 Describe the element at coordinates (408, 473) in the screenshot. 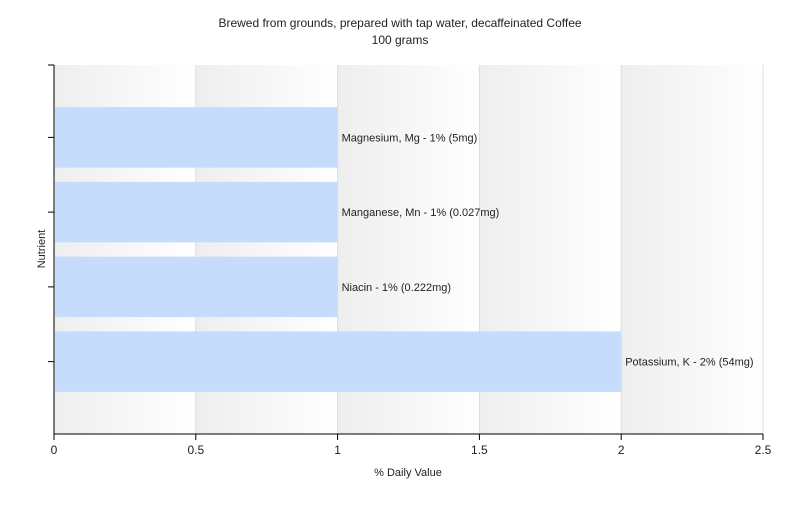

I see `x-axis-title: % Daily Value` at that location.